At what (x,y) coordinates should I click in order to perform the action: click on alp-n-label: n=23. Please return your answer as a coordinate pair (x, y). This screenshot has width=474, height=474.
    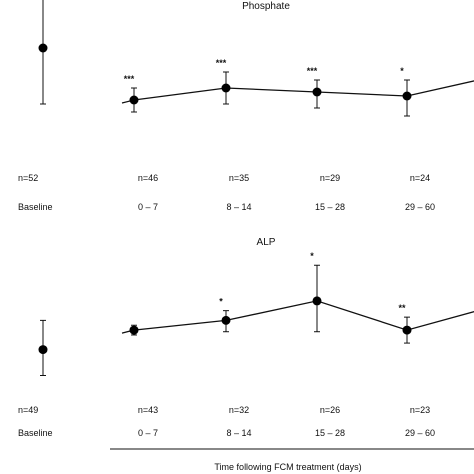
    Looking at the image, I should click on (420, 410).